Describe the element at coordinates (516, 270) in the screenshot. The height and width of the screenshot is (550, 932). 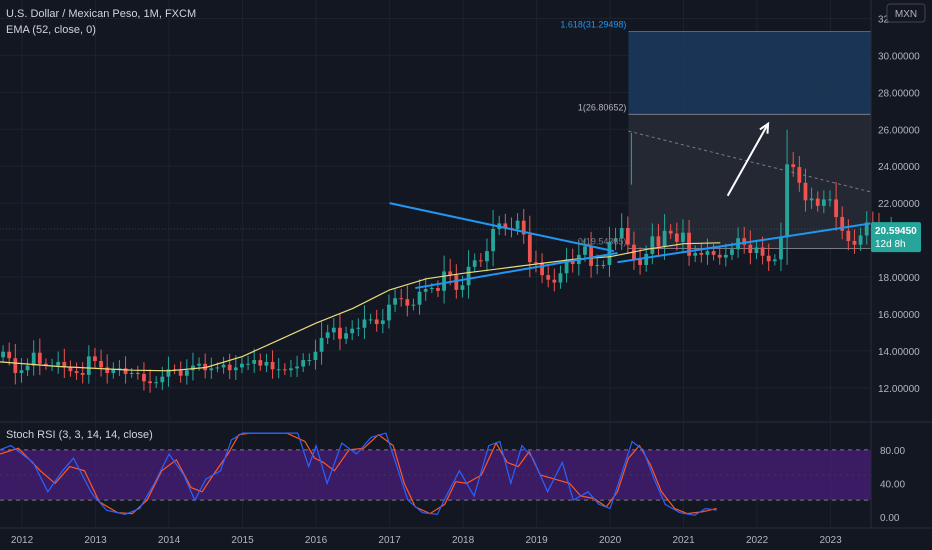
I see `triangle-lower-trendline` at that location.